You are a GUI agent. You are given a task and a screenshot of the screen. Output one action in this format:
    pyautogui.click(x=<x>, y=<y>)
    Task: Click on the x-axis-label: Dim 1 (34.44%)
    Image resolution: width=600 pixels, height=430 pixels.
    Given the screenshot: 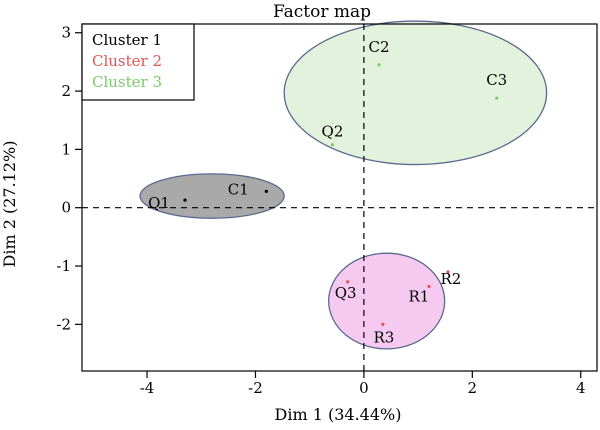 What is the action you would take?
    pyautogui.click(x=338, y=414)
    